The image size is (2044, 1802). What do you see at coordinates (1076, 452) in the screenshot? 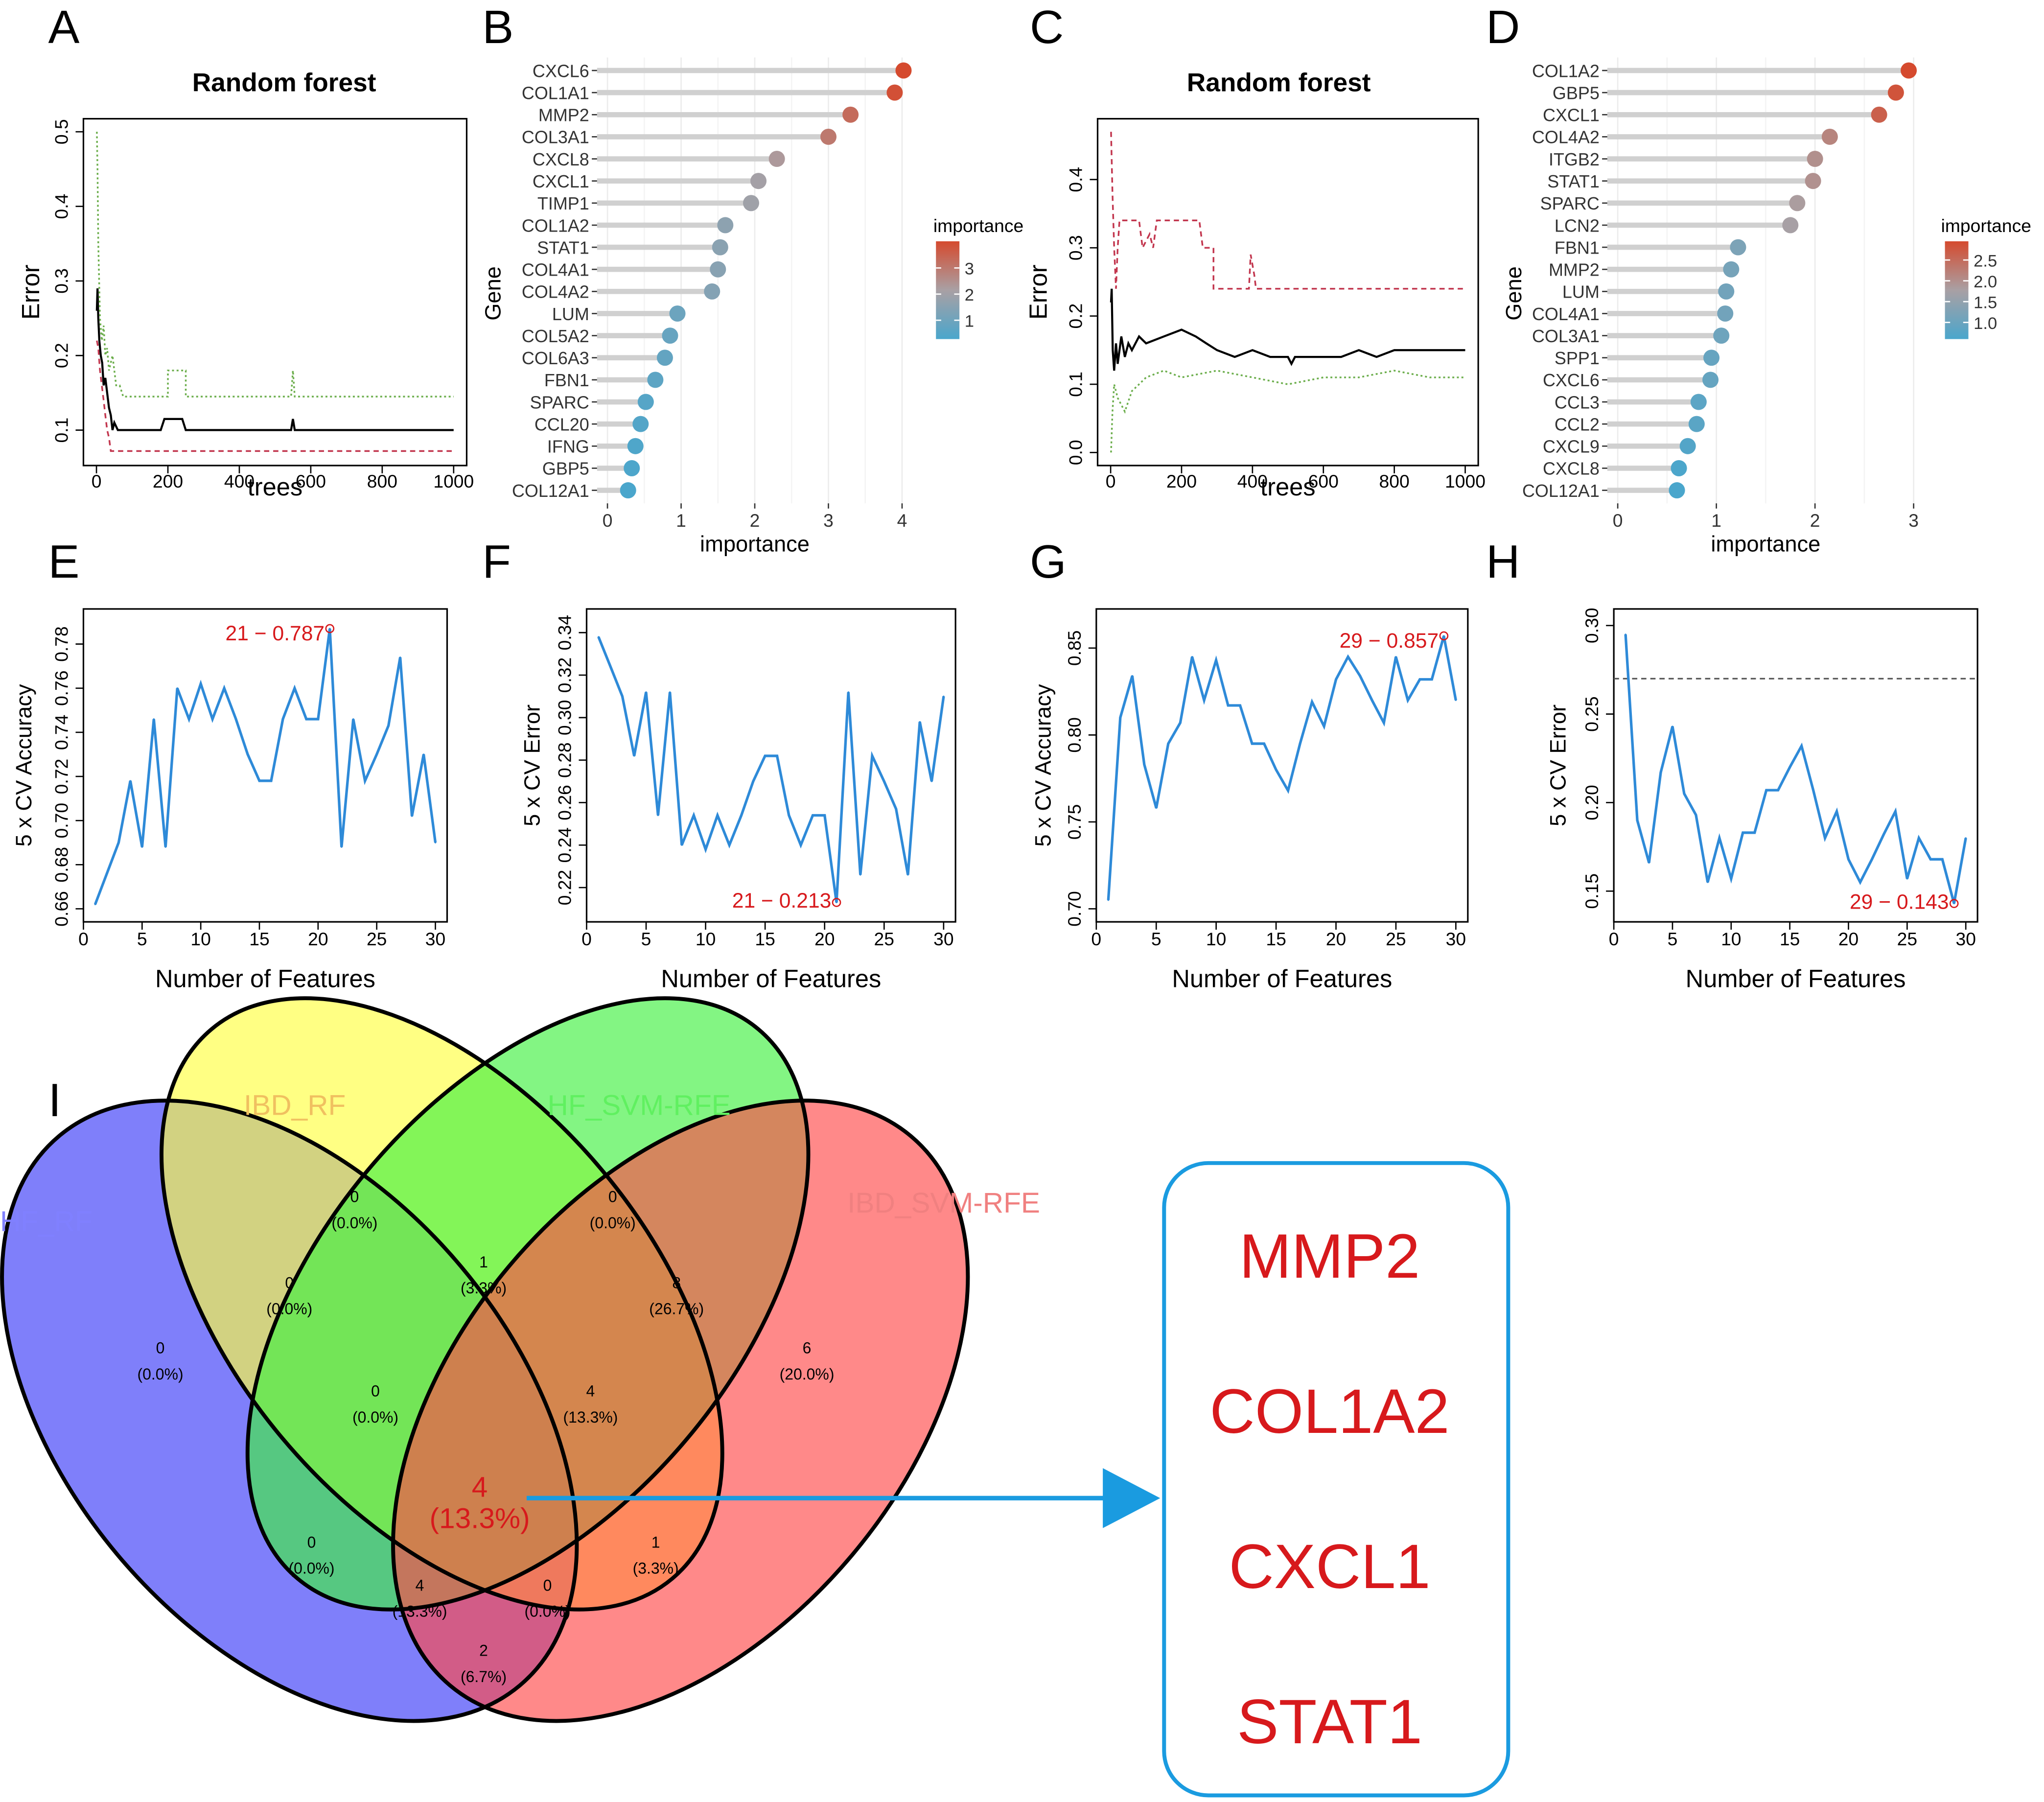
I see `y-tick-label: 0.0` at bounding box center [1076, 452].